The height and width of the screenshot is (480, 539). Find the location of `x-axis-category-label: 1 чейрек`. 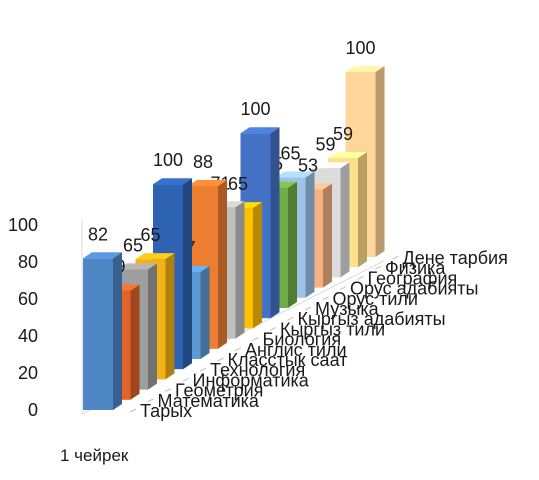

x-axis-category-label: 1 чейрек is located at coordinates (94, 455).